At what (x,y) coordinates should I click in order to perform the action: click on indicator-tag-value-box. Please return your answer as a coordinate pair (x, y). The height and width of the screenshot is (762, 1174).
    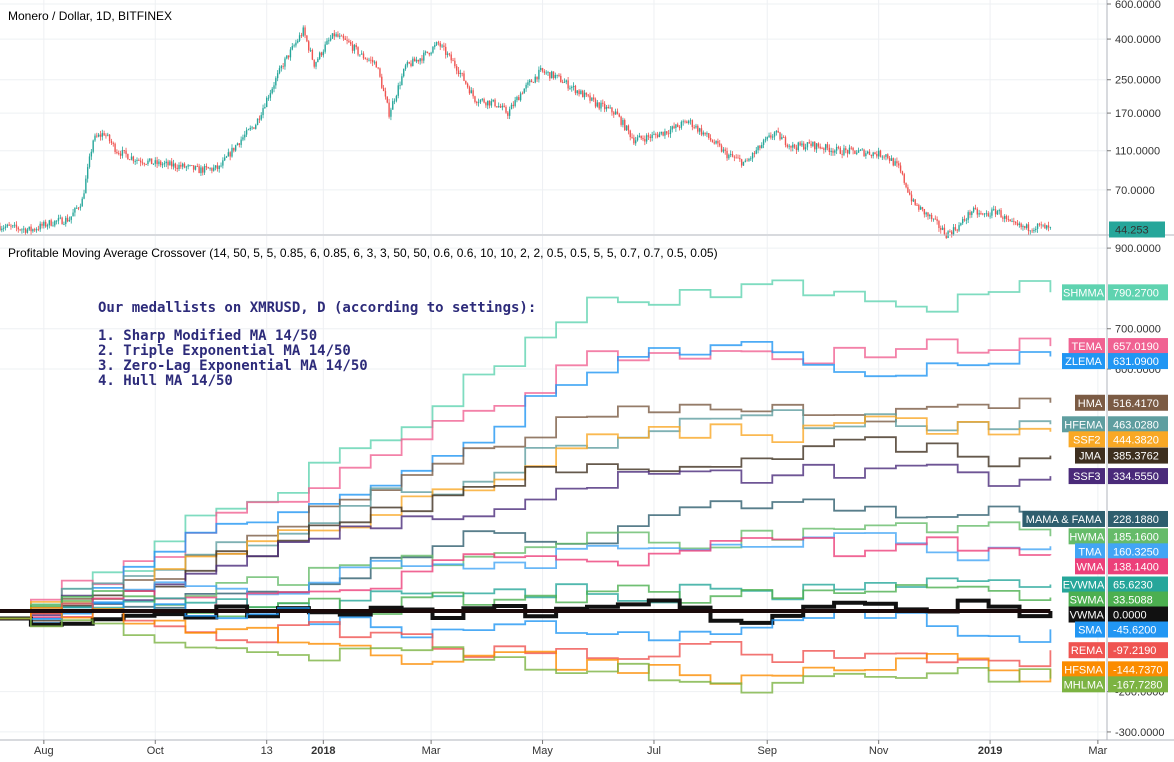
    Looking at the image, I should click on (1138, 599).